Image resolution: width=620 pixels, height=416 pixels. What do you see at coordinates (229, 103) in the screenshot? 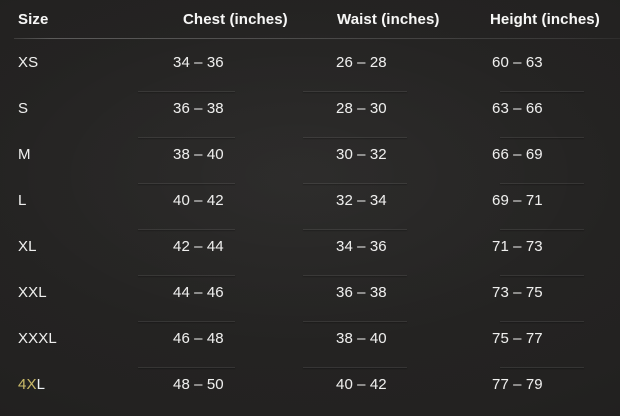
I see `cell-chest: 36 – 38` at bounding box center [229, 103].